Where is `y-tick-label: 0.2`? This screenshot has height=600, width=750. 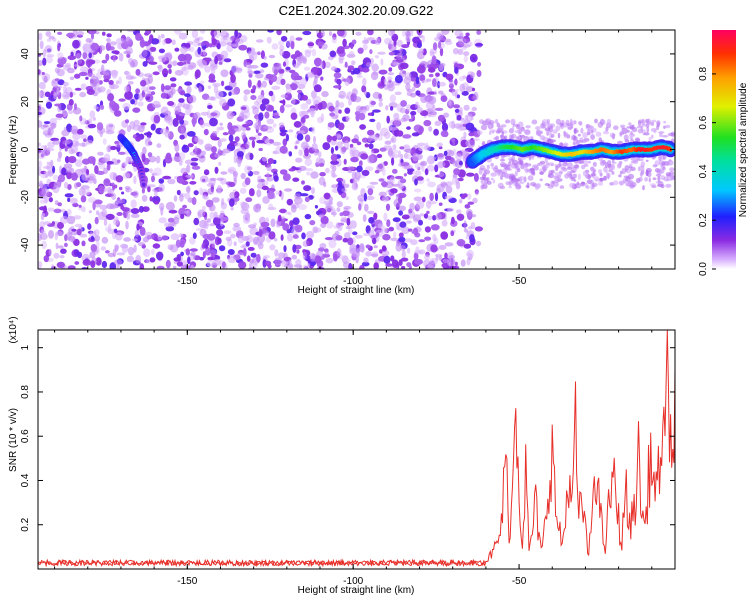 y-tick-label: 0.2 is located at coordinates (25, 524).